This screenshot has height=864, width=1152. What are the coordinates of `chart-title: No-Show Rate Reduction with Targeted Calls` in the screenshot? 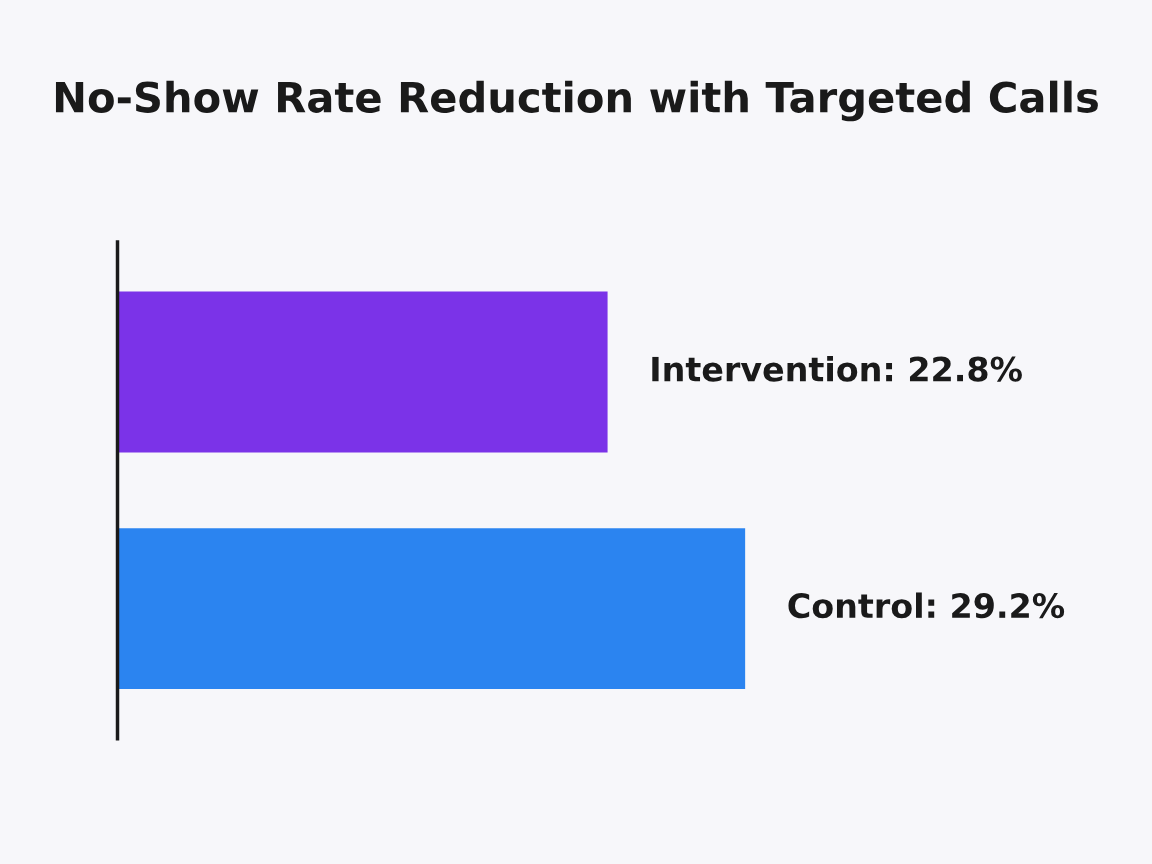 It's located at (576, 101).